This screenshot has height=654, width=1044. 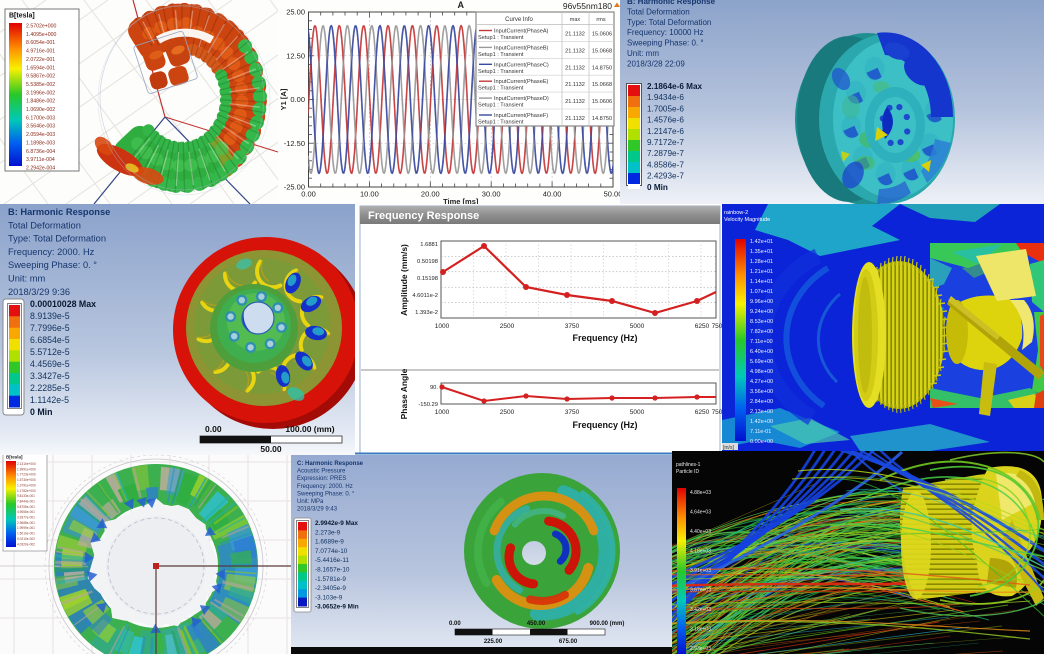 What do you see at coordinates (50, 352) in the screenshot?
I see `svg-text: 5.5712e-5` at bounding box center [50, 352].